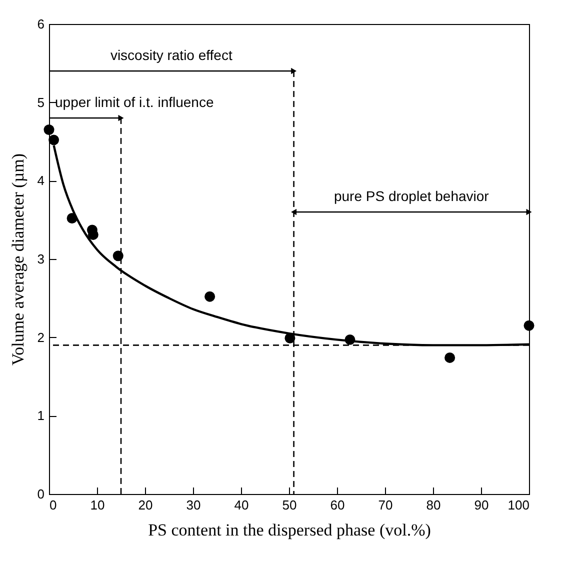  Describe the element at coordinates (40, 180) in the screenshot. I see `y-tick-label: 4` at that location.